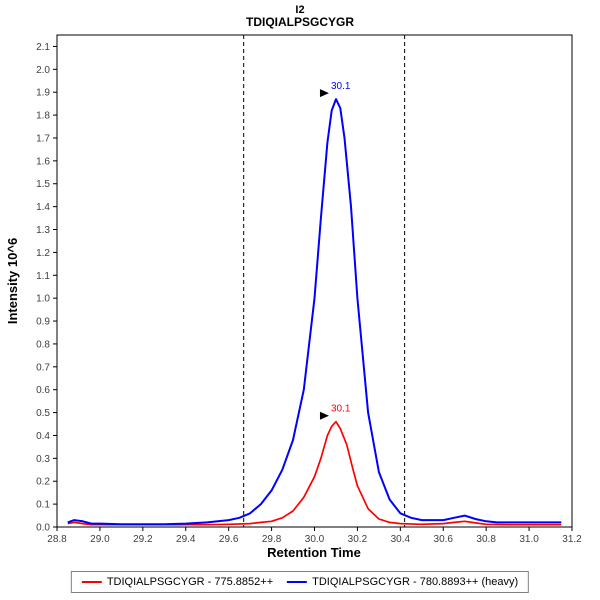 Image resolution: width=600 pixels, height=600 pixels. What do you see at coordinates (529, 539) in the screenshot?
I see `x-tick-label: 31.0` at bounding box center [529, 539].